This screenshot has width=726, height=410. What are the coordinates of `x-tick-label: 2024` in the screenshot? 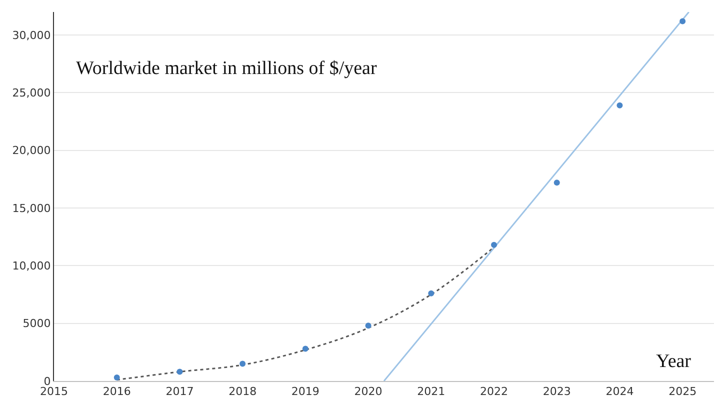 It's located at (620, 391).